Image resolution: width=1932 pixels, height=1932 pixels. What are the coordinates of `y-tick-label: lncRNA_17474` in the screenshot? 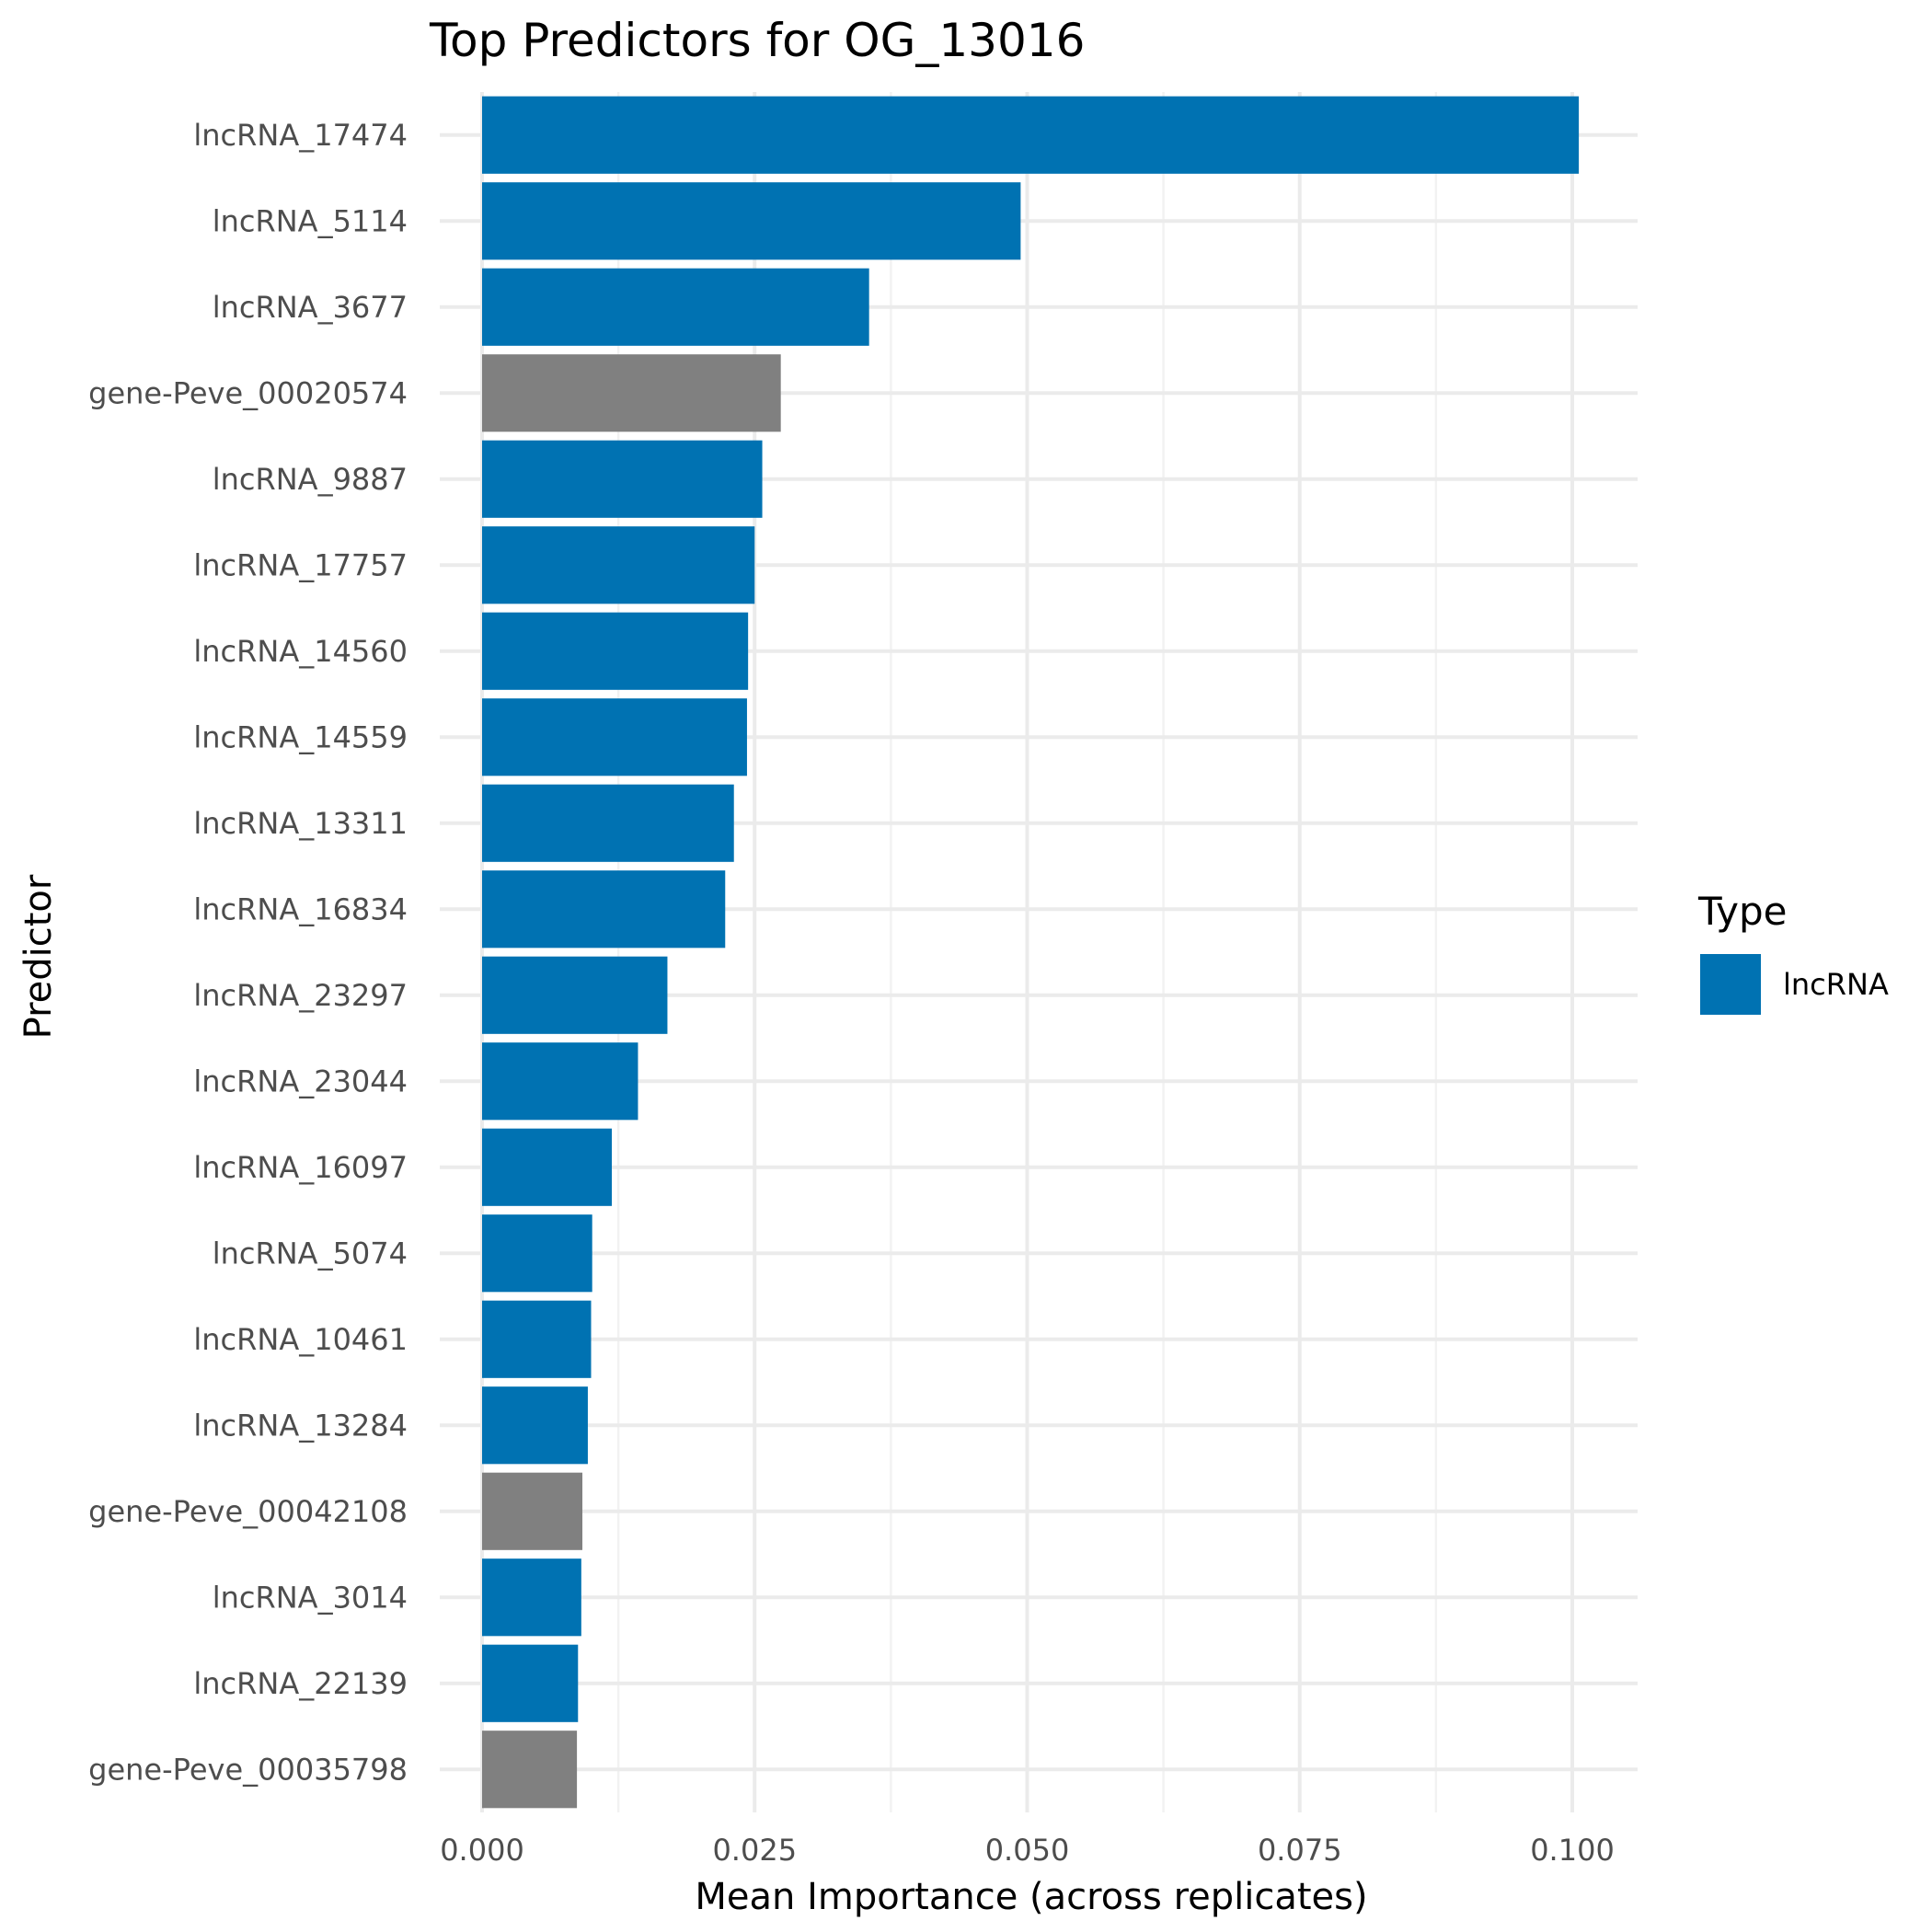 It's located at (300, 135).